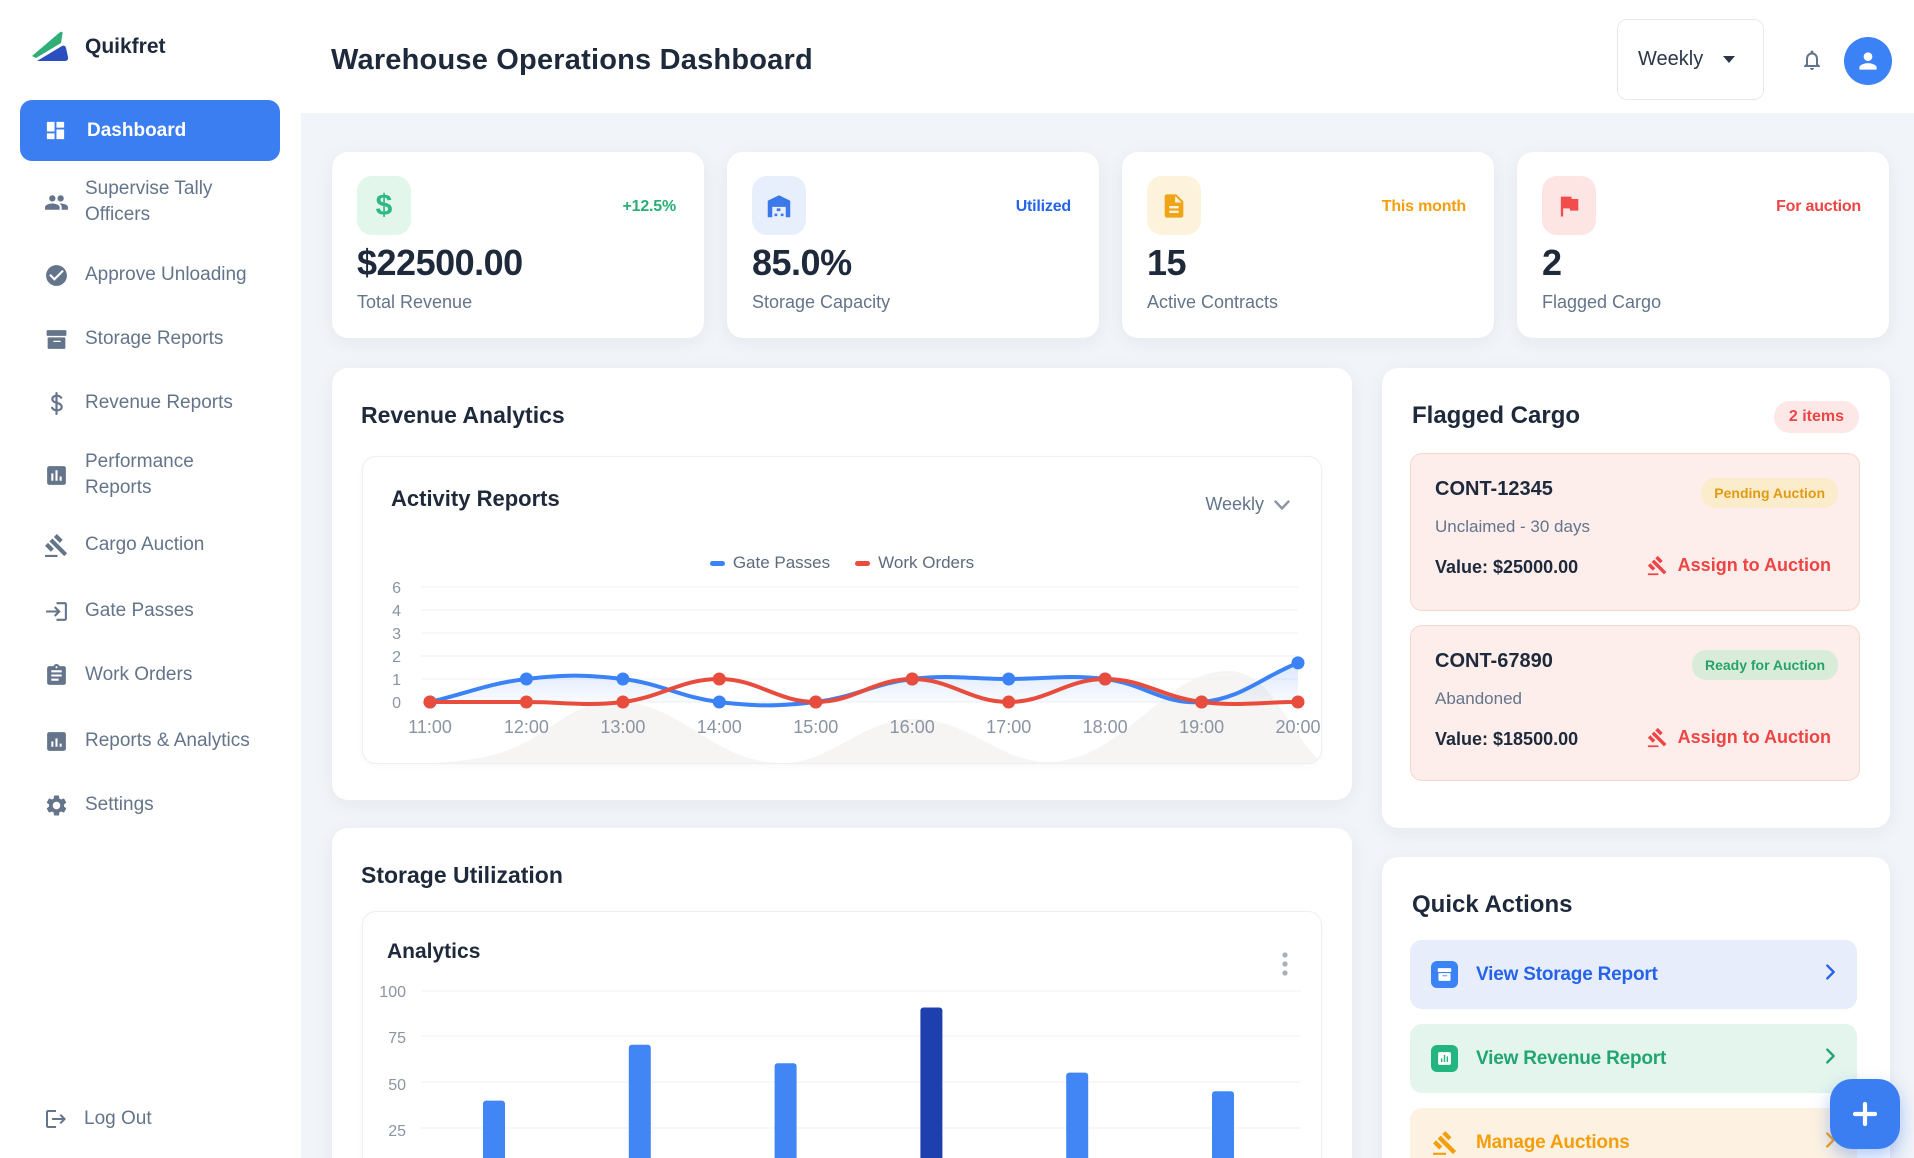 This screenshot has height=1158, width=1914. Describe the element at coordinates (1008, 727) in the screenshot. I see `svg-text: 17:00` at that location.